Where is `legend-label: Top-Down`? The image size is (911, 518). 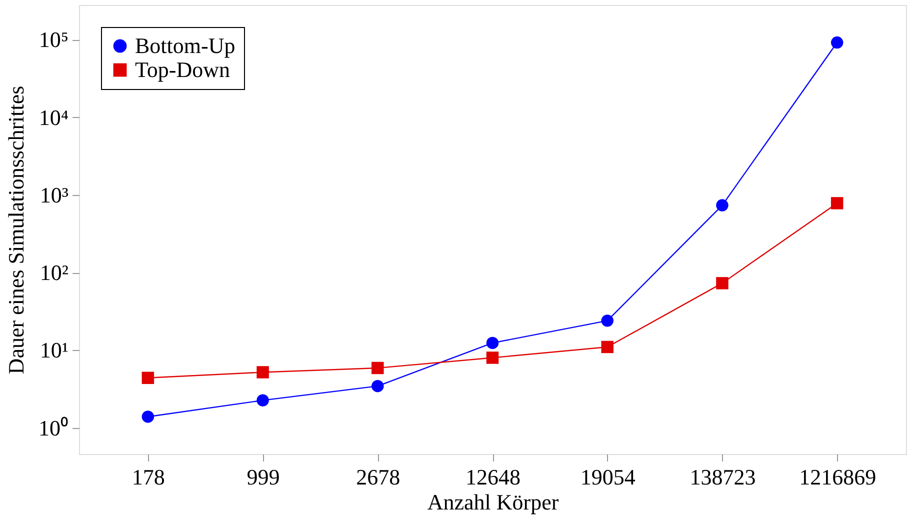 legend-label: Top-Down is located at coordinates (182, 69).